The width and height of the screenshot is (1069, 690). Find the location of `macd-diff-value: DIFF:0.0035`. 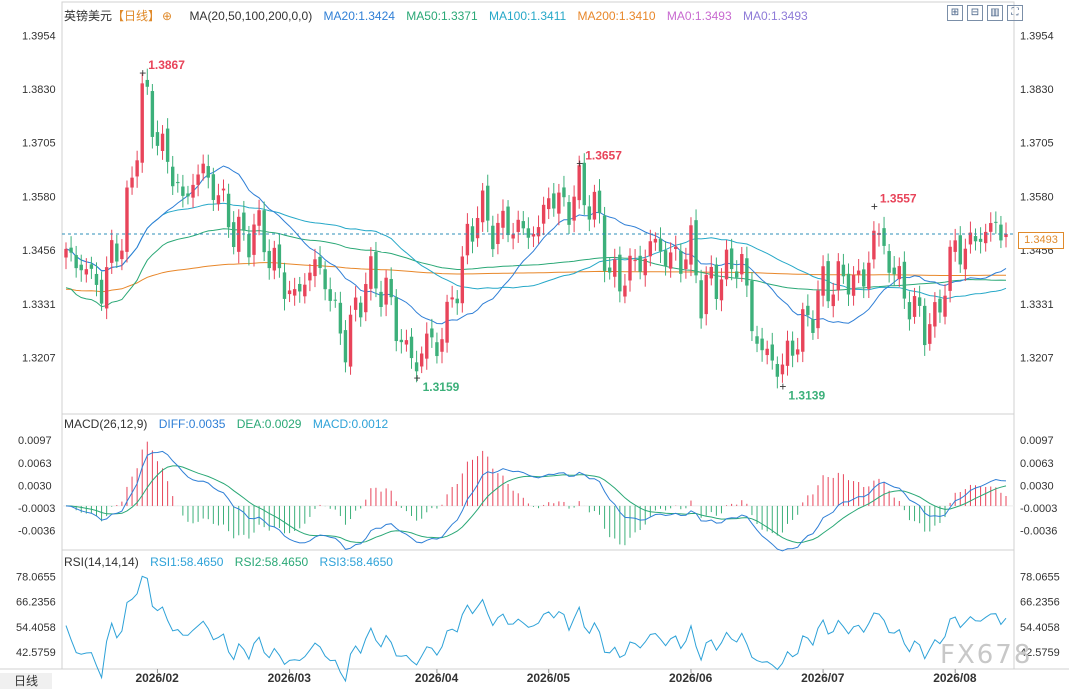

macd-diff-value: DIFF:0.0035 is located at coordinates (192, 424).